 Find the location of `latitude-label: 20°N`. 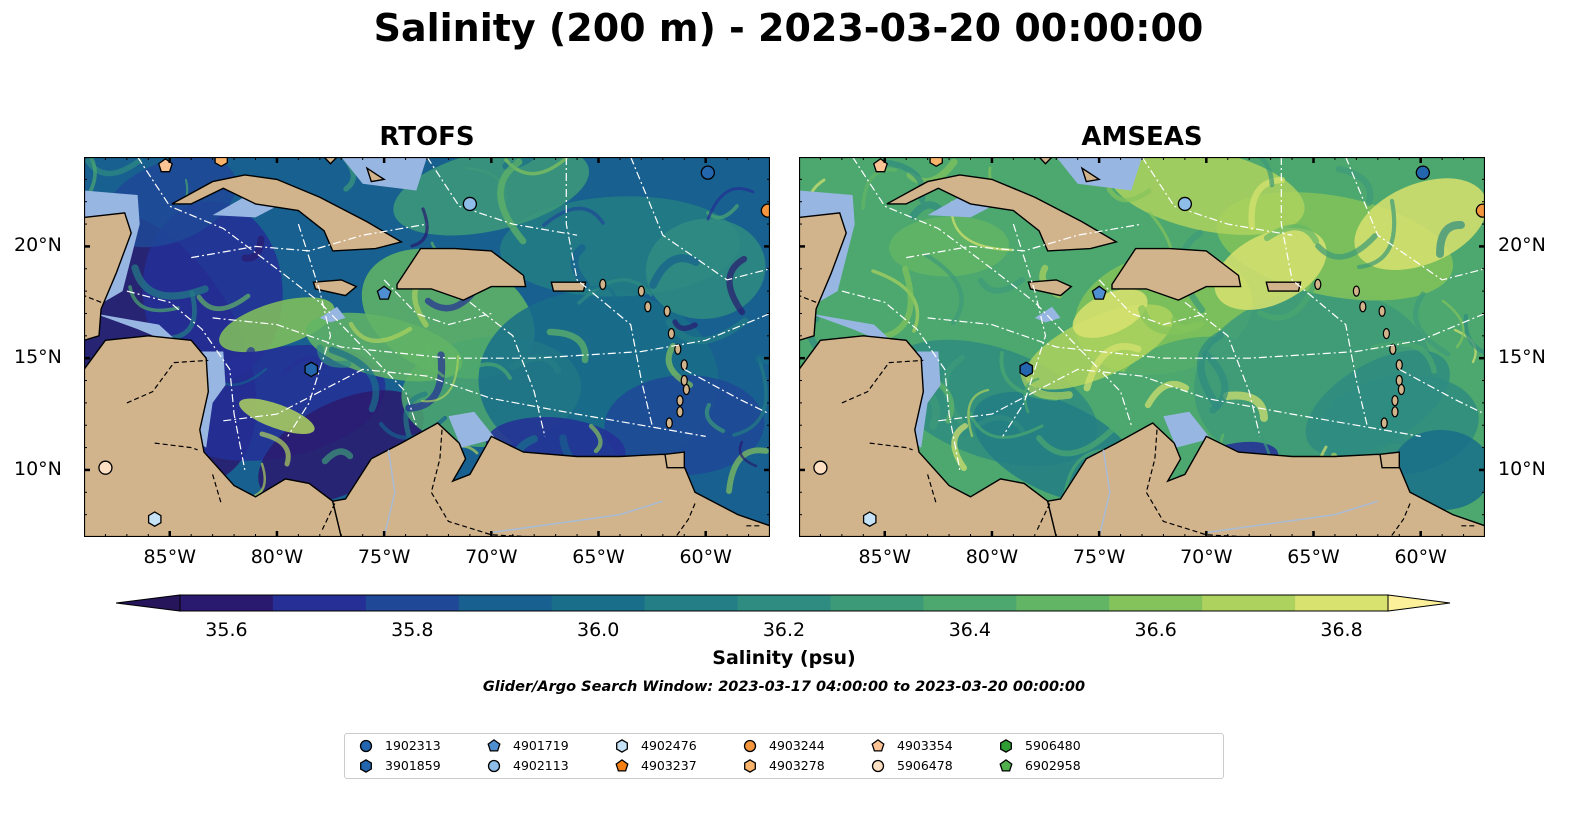

latitude-label: 20°N is located at coordinates (1522, 245).